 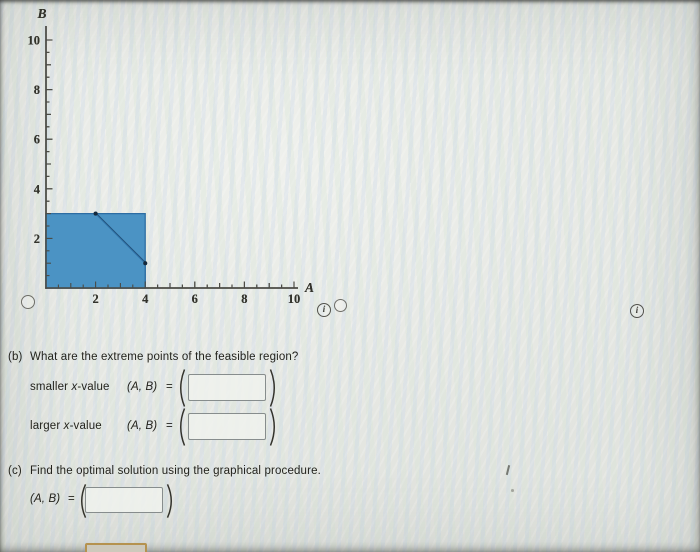 What do you see at coordinates (227, 387) in the screenshot?
I see `smaller-x-answer-input` at bounding box center [227, 387].